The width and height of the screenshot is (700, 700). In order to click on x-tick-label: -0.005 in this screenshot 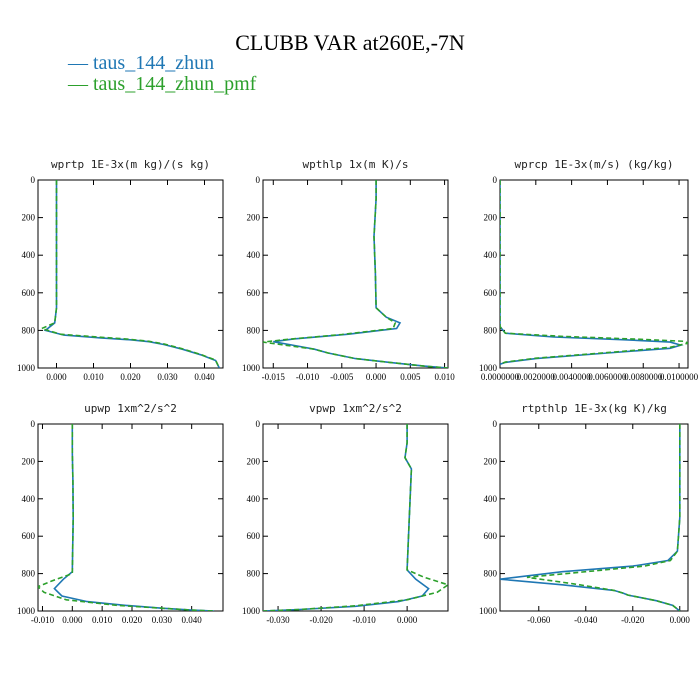, I will do `click(342, 377)`.